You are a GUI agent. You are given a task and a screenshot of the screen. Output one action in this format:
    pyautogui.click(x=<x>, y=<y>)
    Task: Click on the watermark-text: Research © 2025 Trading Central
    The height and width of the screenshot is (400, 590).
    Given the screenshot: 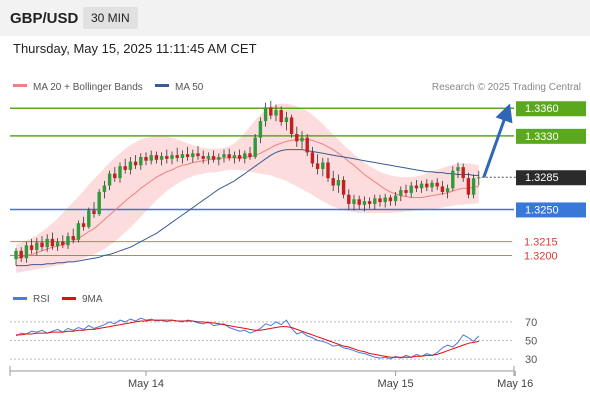 What is the action you would take?
    pyautogui.click(x=506, y=87)
    